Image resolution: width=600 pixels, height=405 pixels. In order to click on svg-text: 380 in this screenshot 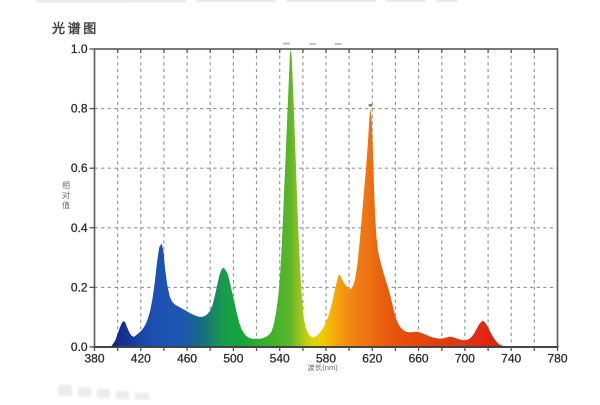, I will do `click(94, 359)`.